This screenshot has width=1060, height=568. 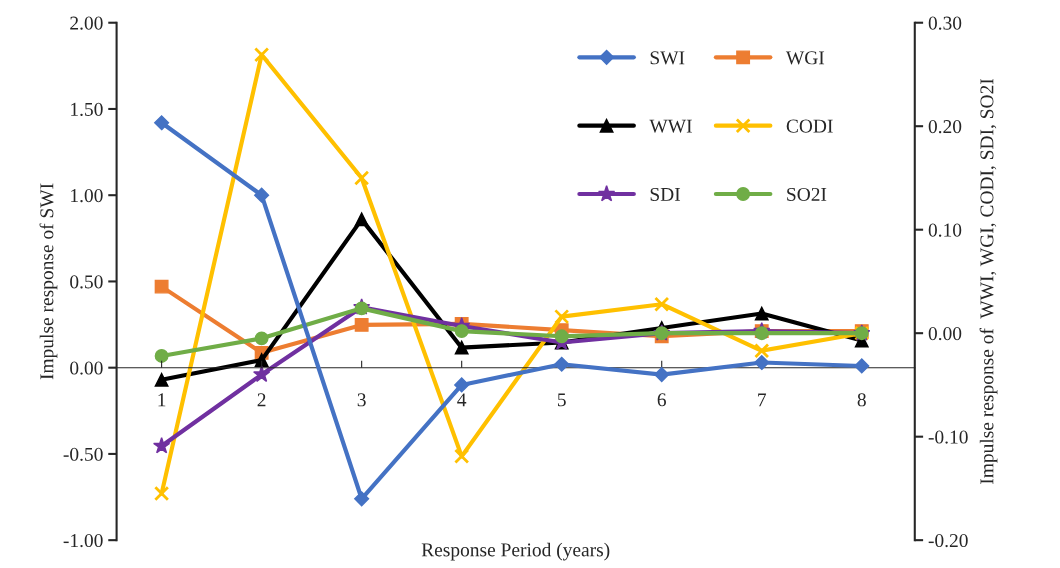 I want to click on y2-tick-label: 0.00, so click(x=945, y=334).